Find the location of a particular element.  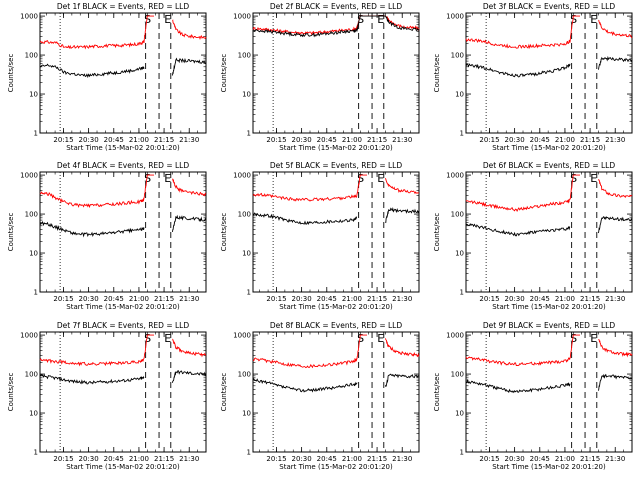

panel-title: Det 1f BLACK = Events, RED = LLD is located at coordinates (123, 6).